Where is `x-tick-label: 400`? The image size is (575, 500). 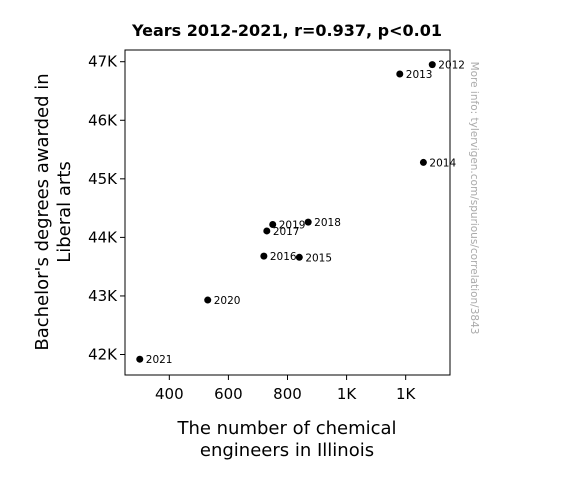 x-tick-label: 400 is located at coordinates (169, 394).